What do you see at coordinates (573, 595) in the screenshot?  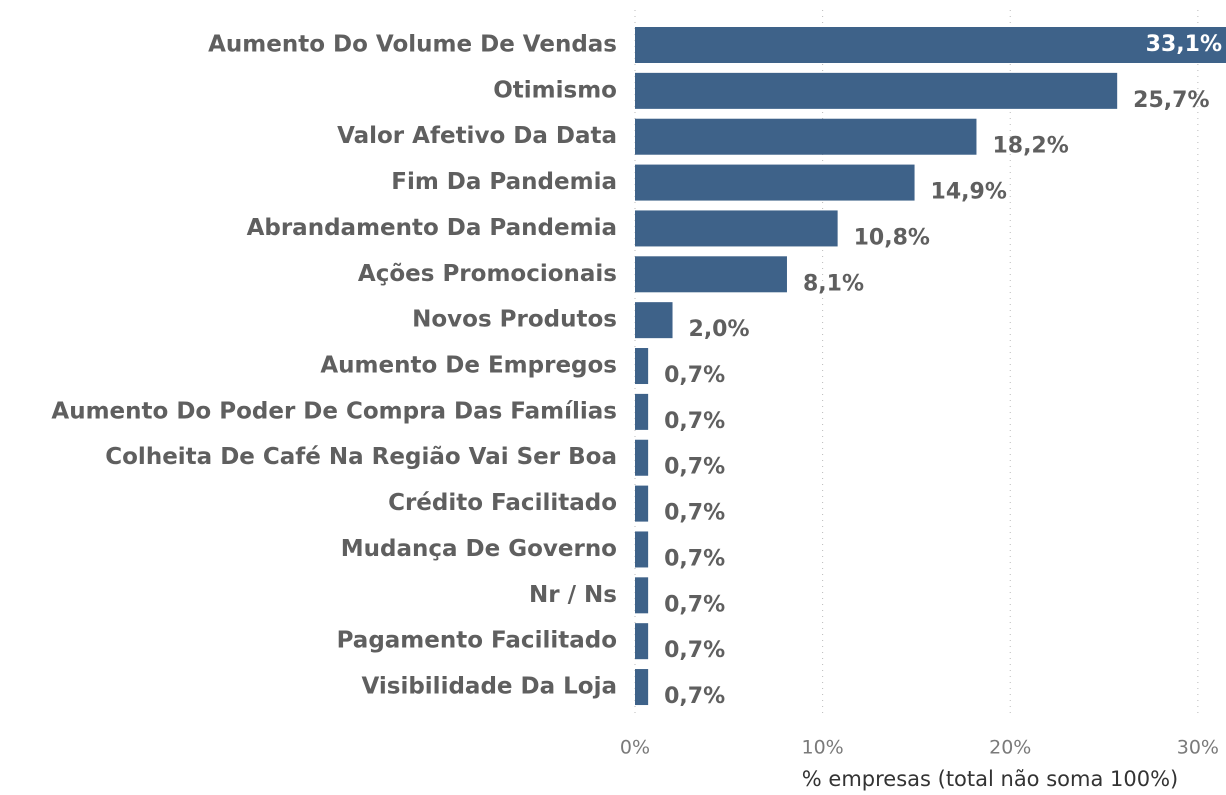 I see `category-label: Nr / Ns` at bounding box center [573, 595].